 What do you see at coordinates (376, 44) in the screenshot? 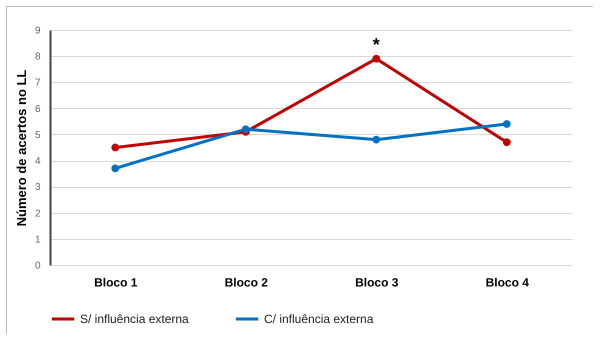
I see `annotation: *` at bounding box center [376, 44].